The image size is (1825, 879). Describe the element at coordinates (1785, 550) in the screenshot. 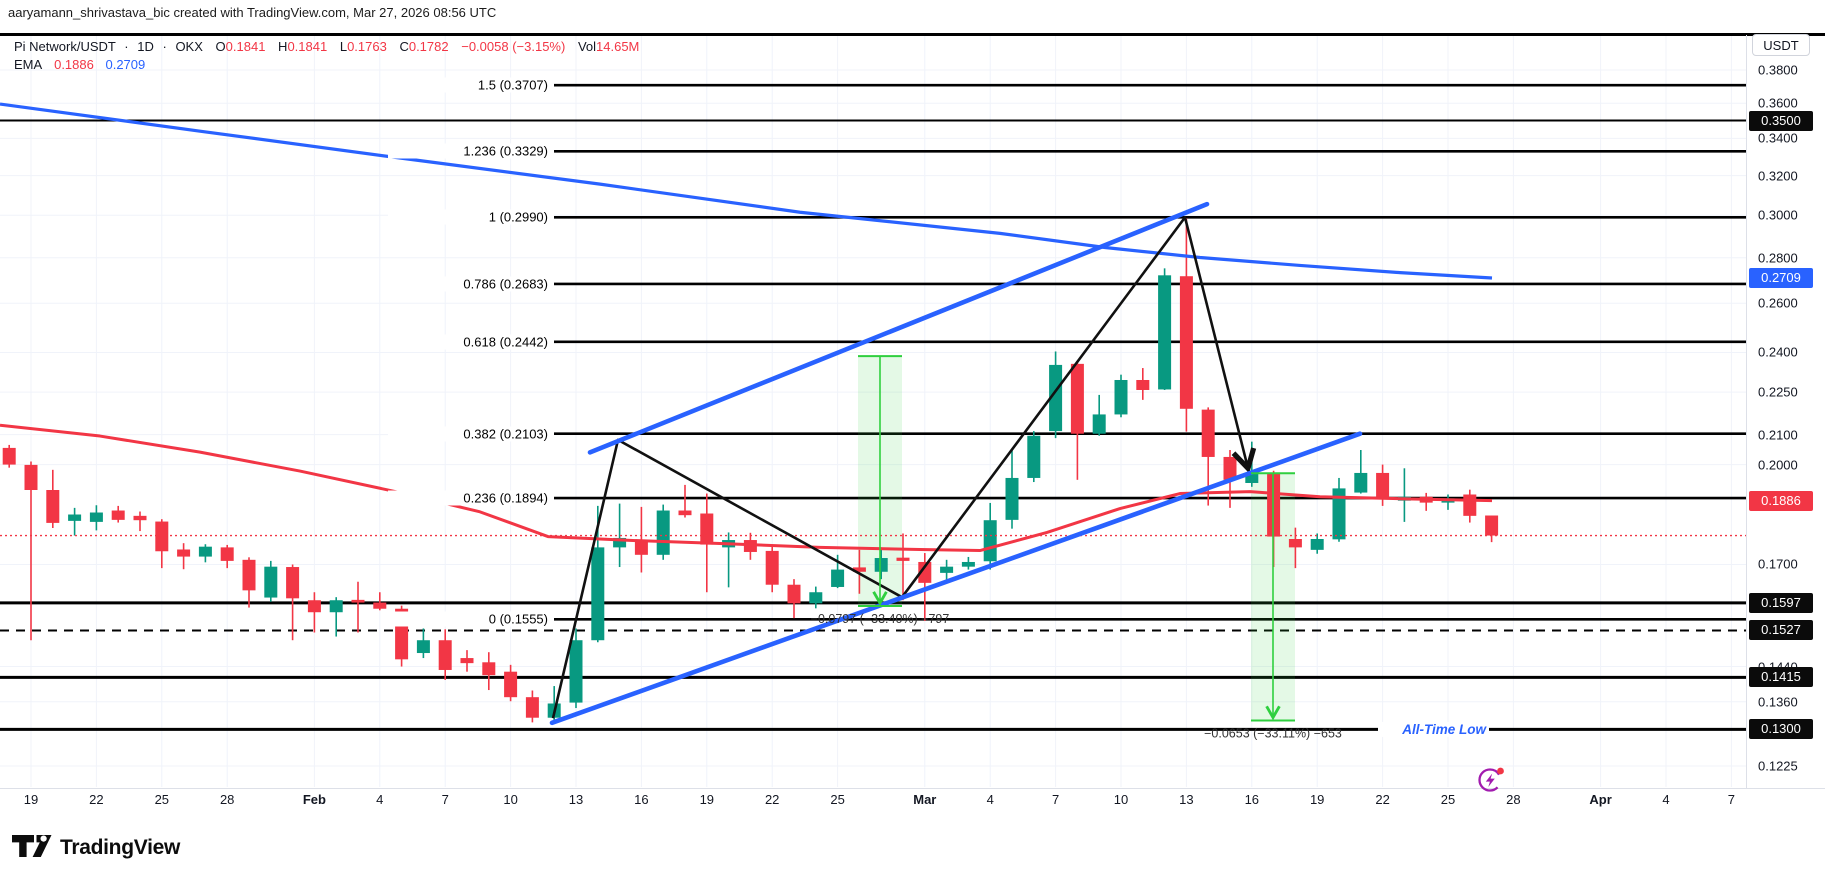

I see `countdown-timer: 15:03:06` at that location.